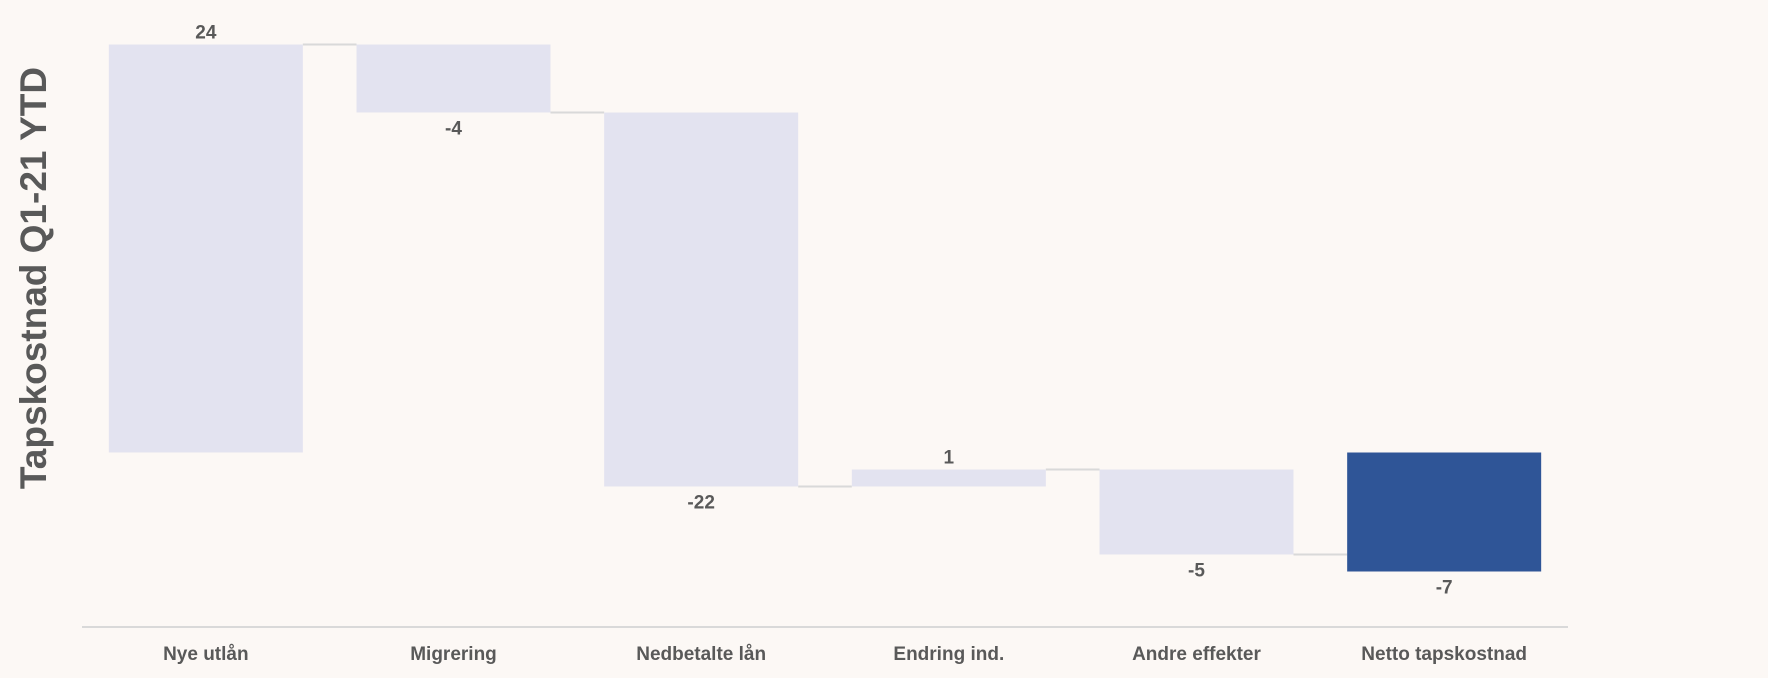  Describe the element at coordinates (701, 654) in the screenshot. I see `x-tick-label-2: Nedbetalte lån` at that location.